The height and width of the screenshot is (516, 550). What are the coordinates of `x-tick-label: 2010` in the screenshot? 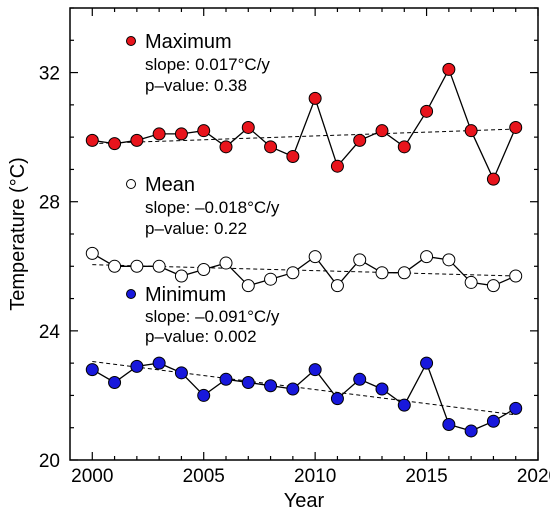 It's located at (315, 476).